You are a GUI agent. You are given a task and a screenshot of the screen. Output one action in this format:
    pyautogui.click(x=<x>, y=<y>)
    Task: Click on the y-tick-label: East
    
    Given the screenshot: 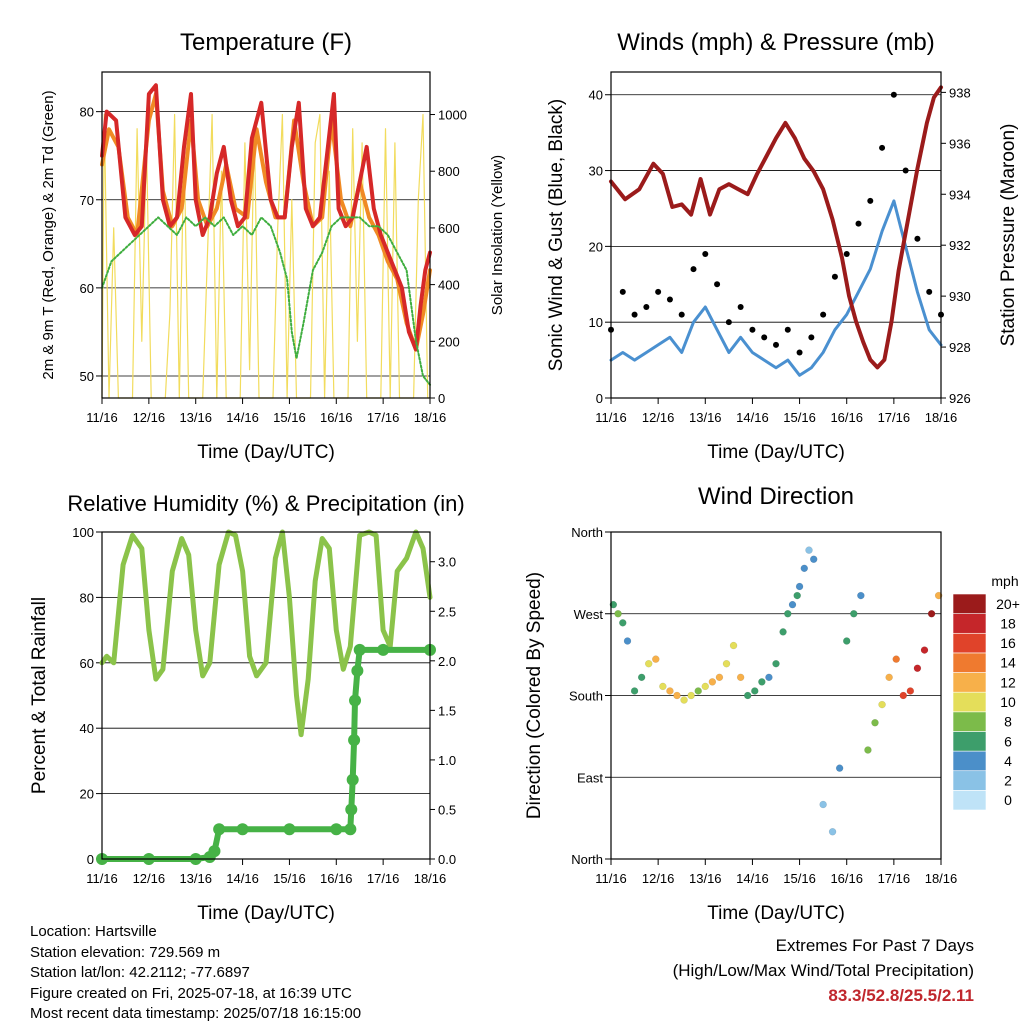 What is the action you would take?
    pyautogui.click(x=590, y=777)
    